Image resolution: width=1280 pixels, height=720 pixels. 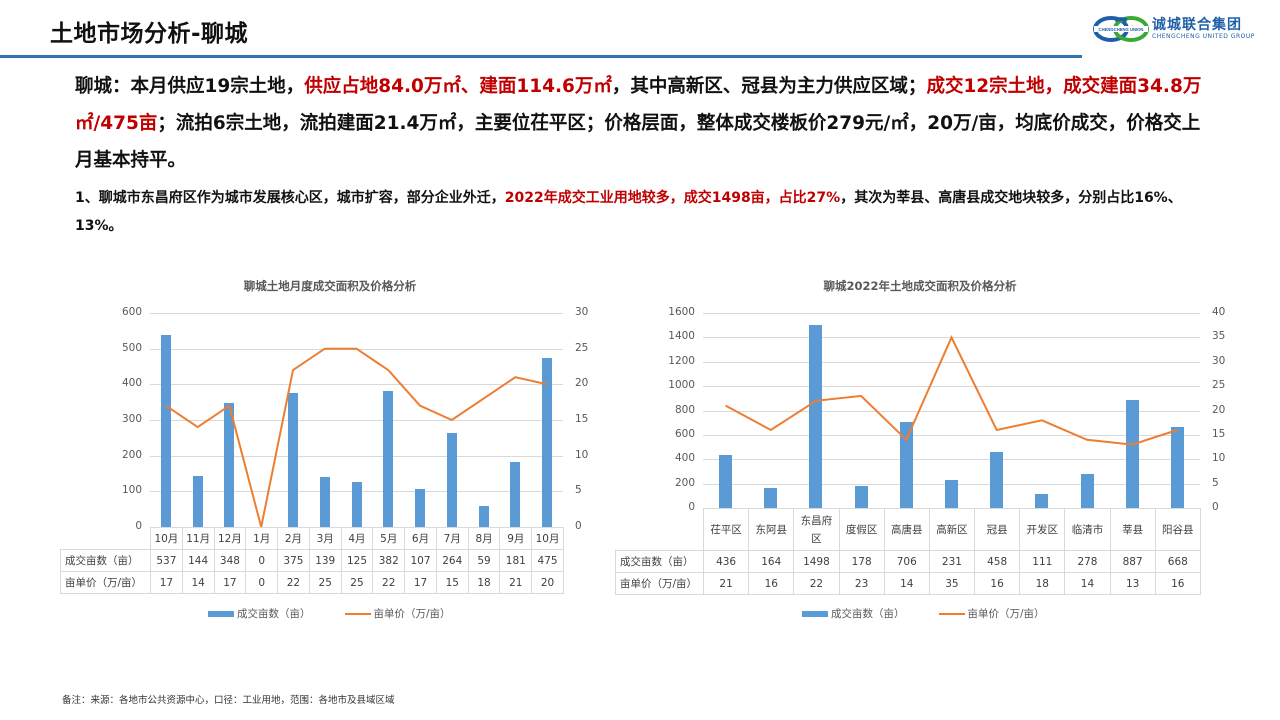 I want to click on value-cell: 25, so click(x=325, y=582).